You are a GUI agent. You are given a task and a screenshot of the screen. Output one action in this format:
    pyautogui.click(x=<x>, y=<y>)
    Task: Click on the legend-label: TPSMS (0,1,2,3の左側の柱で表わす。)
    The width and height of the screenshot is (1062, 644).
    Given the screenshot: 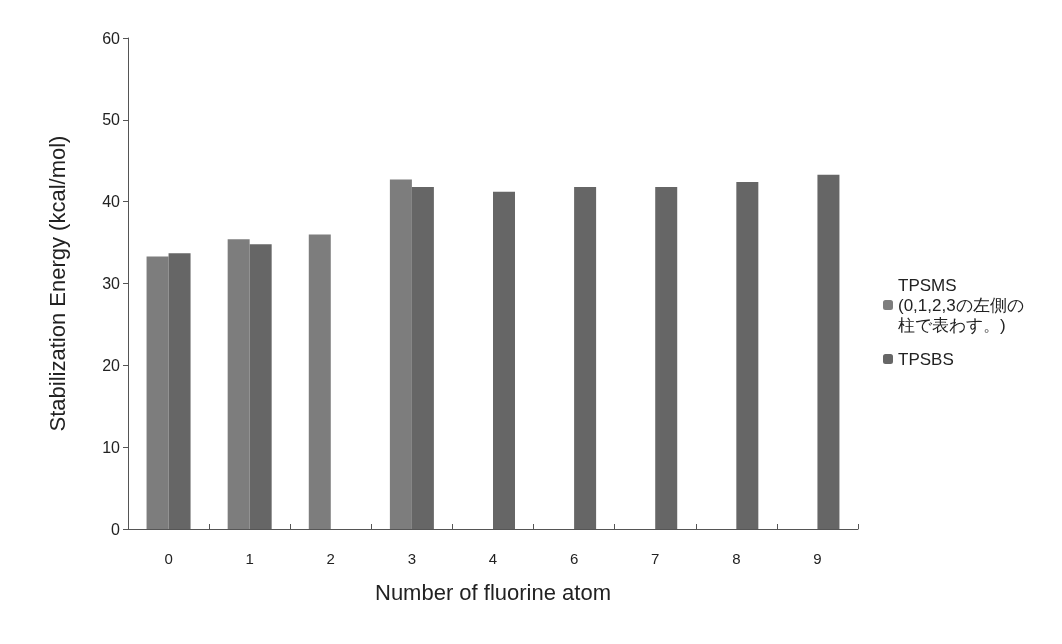 What is the action you would take?
    pyautogui.click(x=961, y=305)
    